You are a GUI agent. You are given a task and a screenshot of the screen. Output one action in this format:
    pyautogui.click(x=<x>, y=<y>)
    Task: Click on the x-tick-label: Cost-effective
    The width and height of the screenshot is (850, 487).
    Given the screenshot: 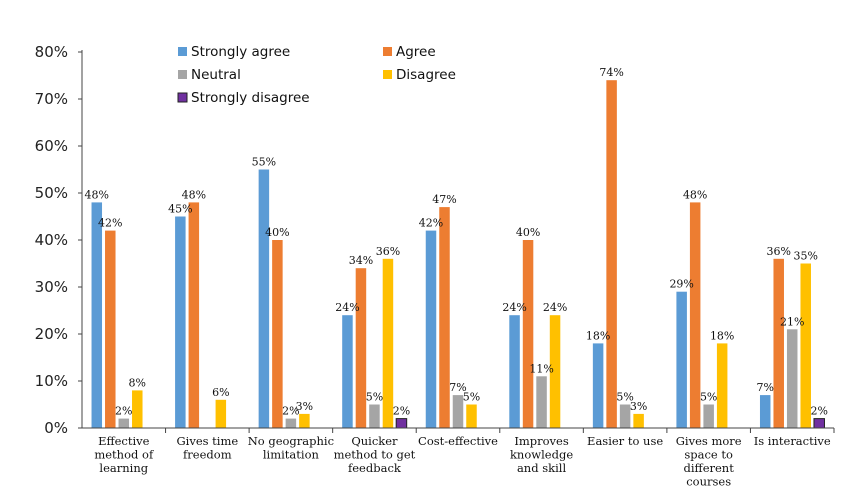 What is the action you would take?
    pyautogui.click(x=458, y=441)
    